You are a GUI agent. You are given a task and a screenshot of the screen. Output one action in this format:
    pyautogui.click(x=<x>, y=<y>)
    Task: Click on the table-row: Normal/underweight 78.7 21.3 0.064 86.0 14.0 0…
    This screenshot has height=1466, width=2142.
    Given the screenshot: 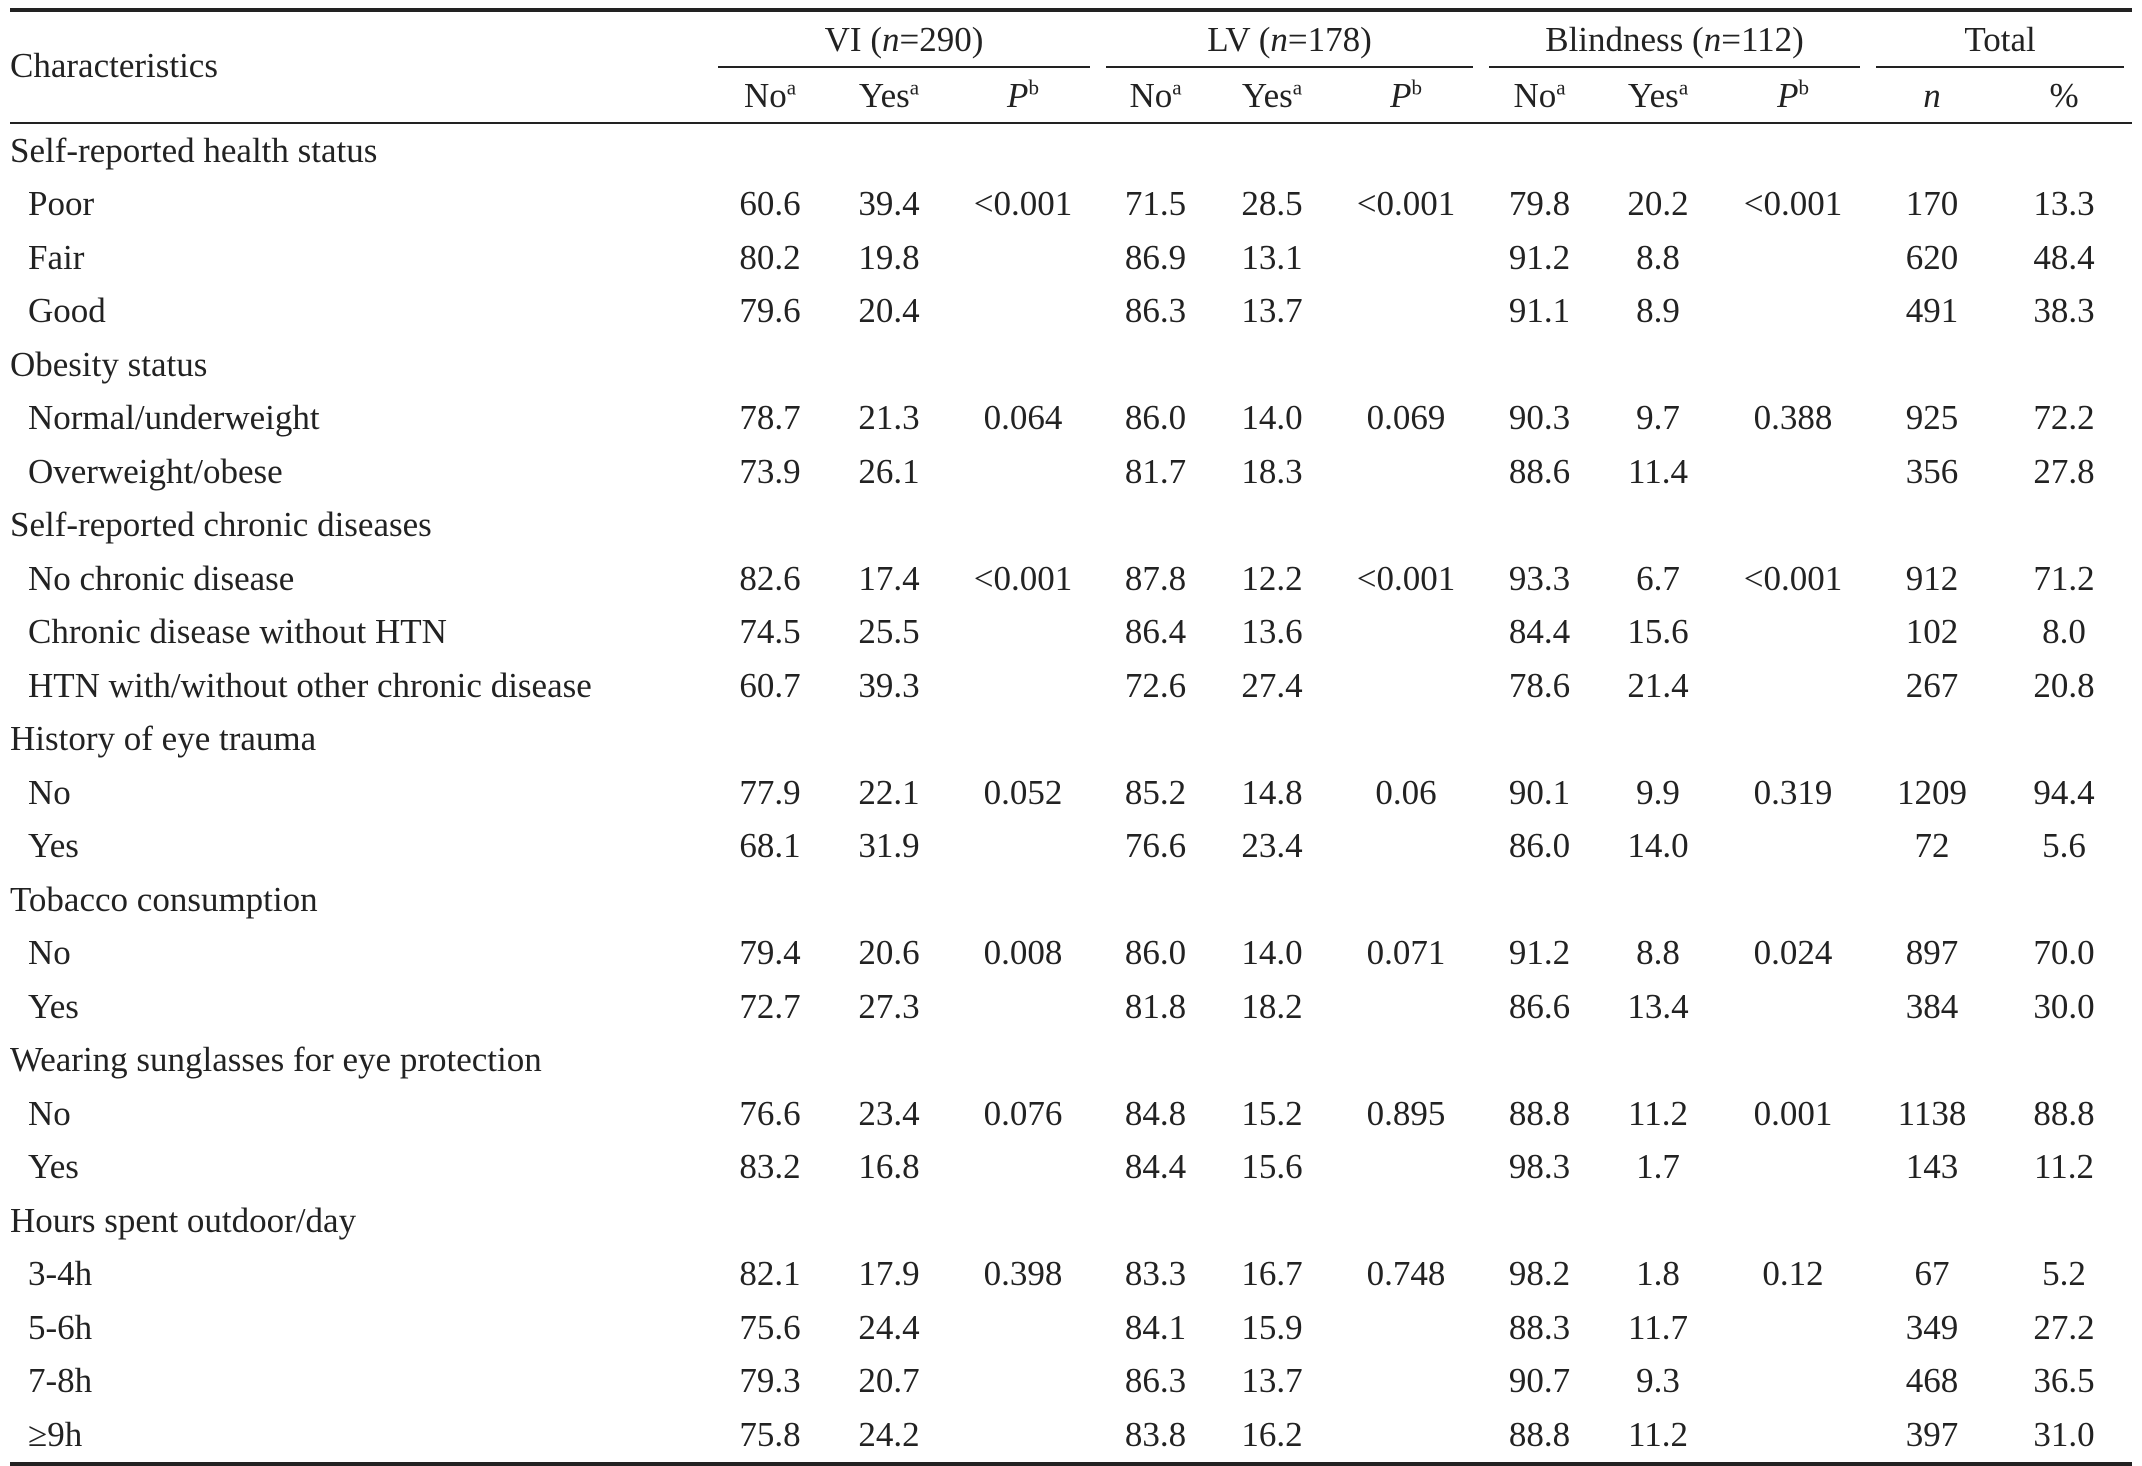 What is the action you would take?
    pyautogui.click(x=1071, y=419)
    